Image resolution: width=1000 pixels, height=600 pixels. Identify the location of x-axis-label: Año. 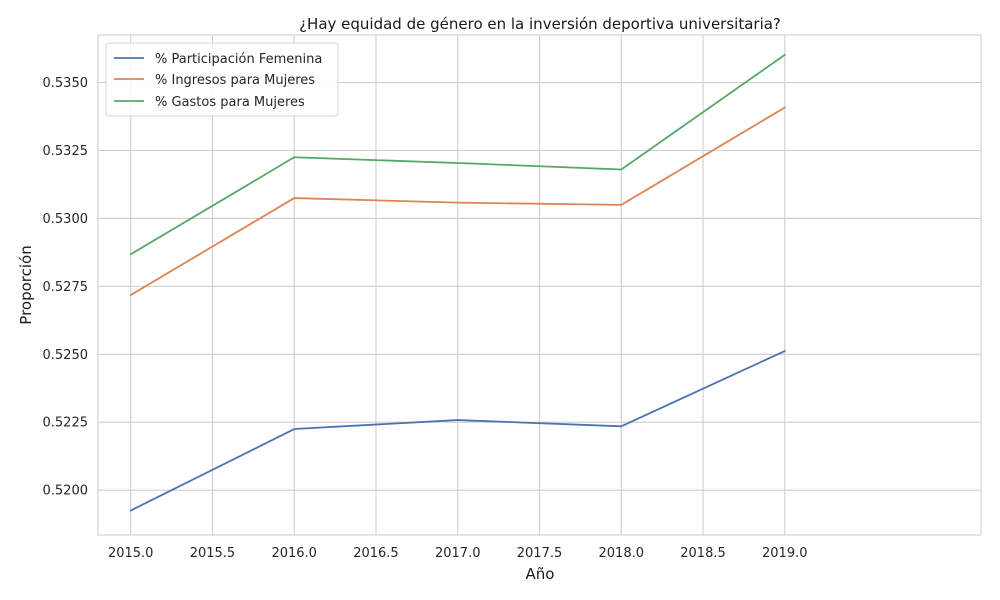
(540, 574).